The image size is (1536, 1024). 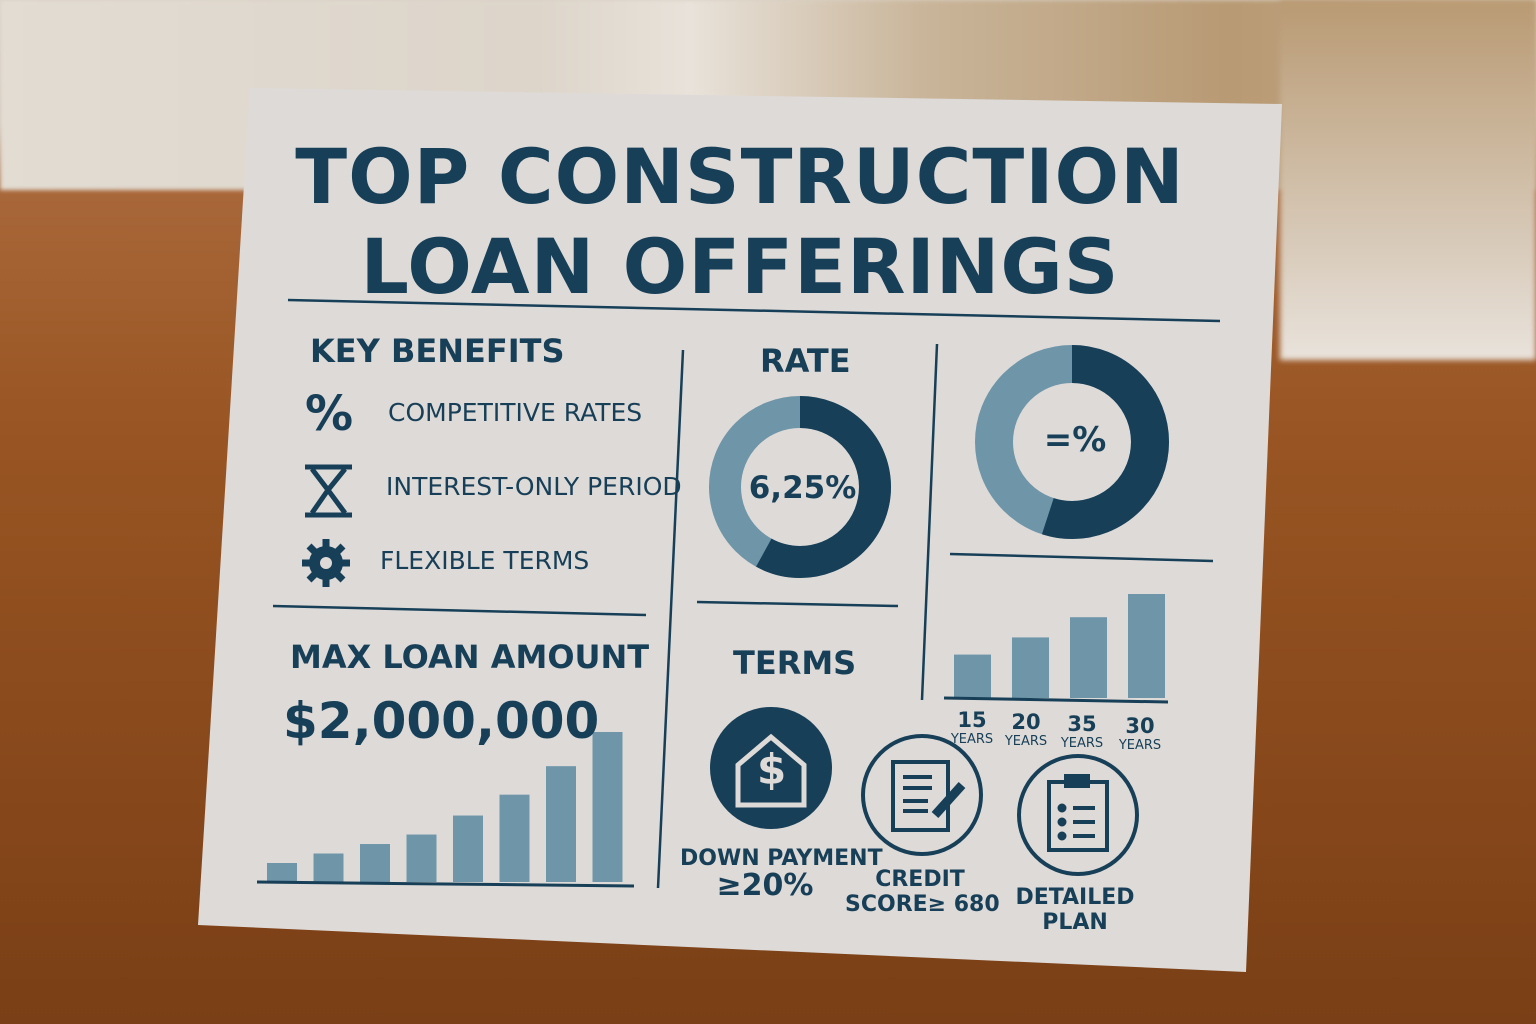 I want to click on page-title: TOP CONSTRUCTION LOAN OFFERINGS, so click(x=740, y=222).